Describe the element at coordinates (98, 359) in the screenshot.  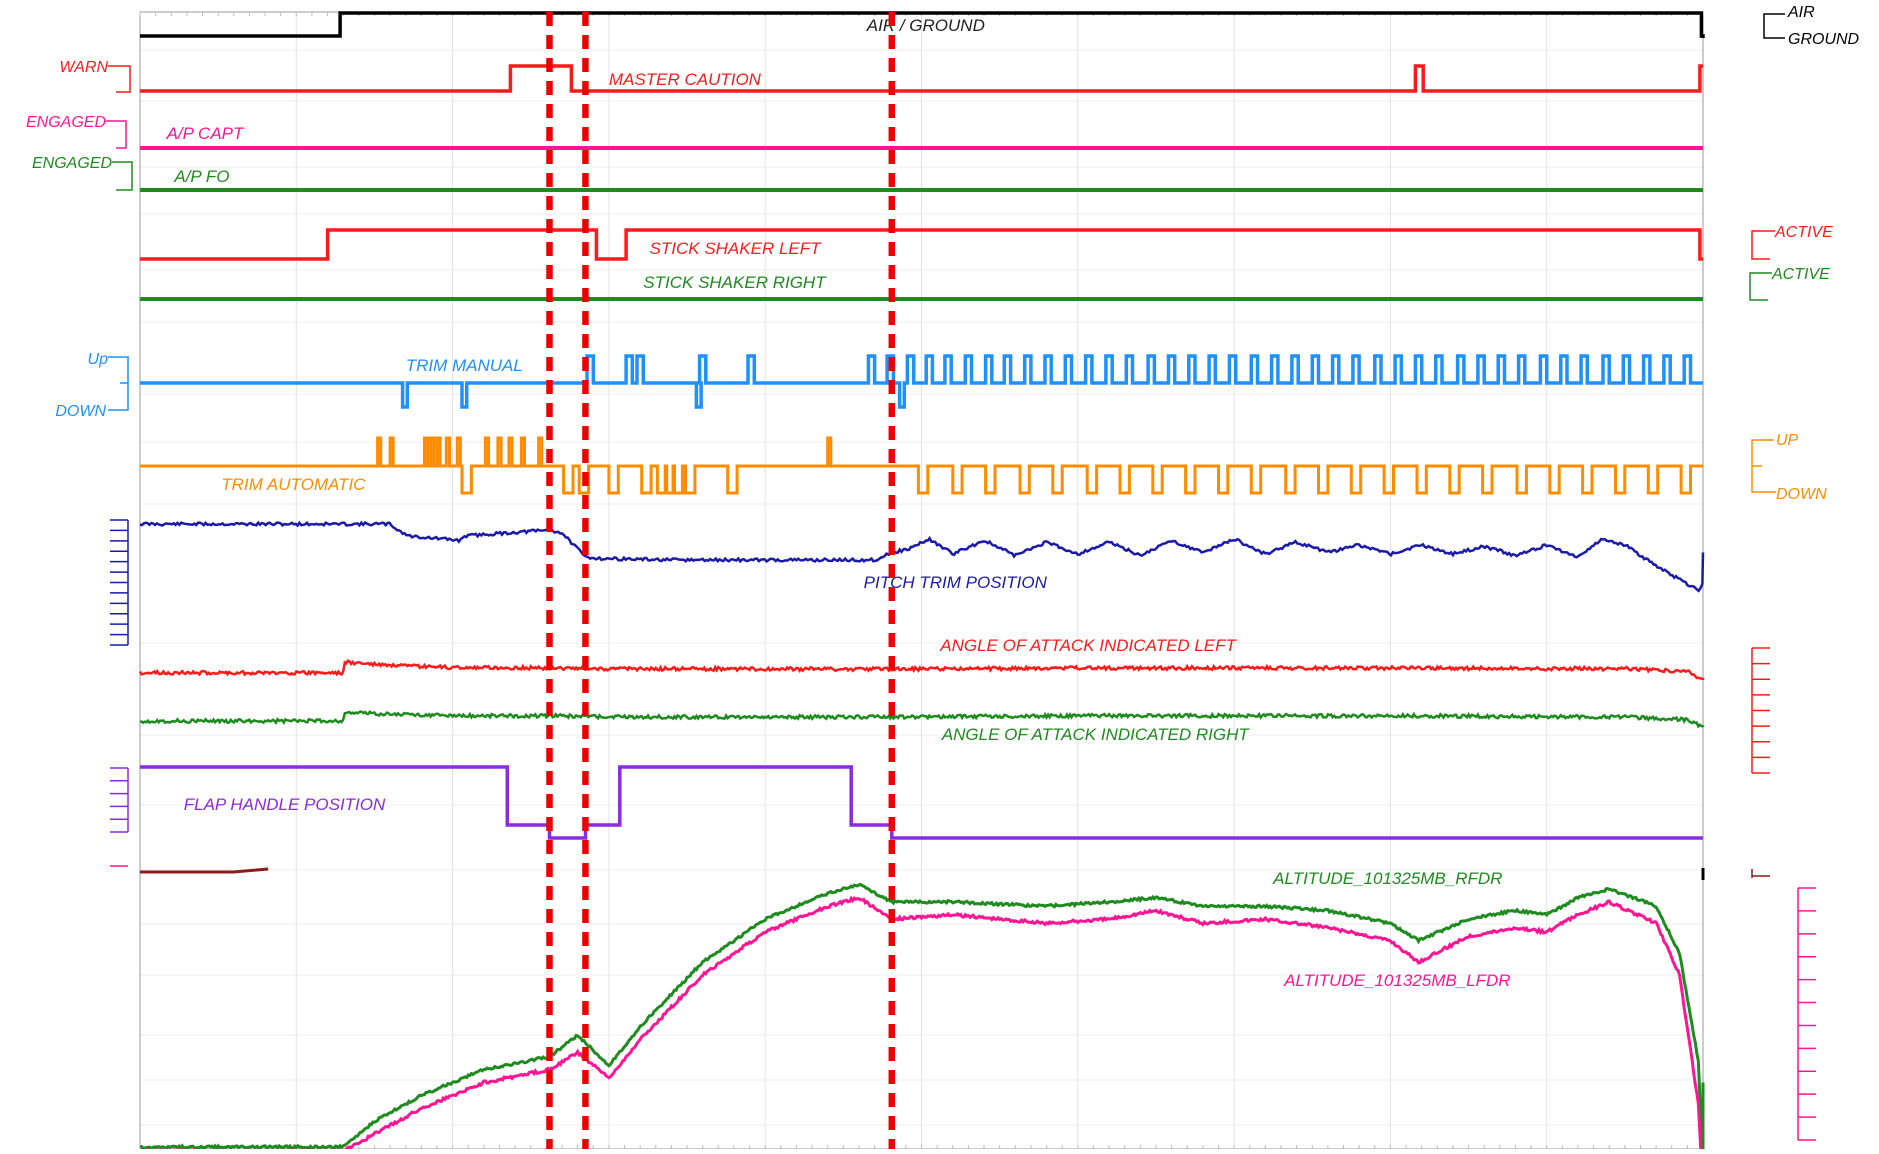
I see `trim-up-label: Up` at that location.